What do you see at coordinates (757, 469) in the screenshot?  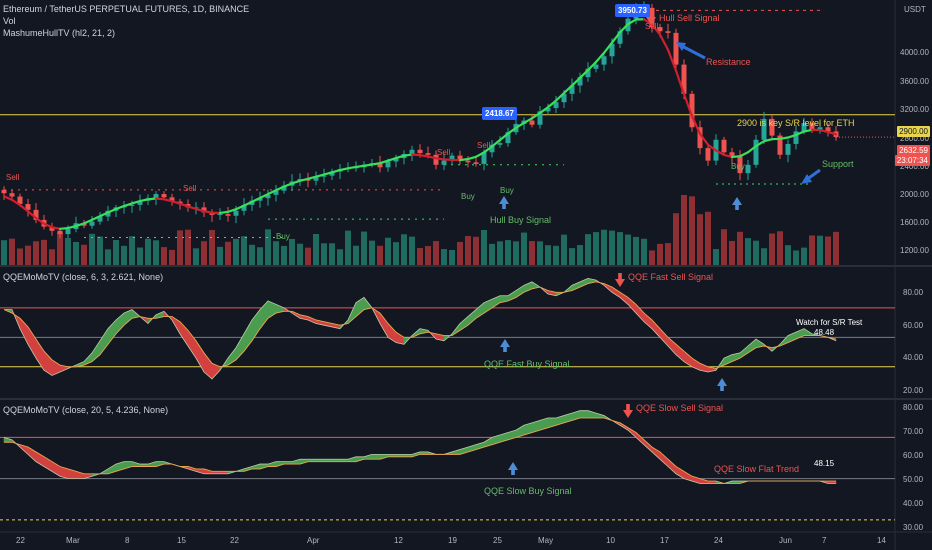 I see `qqe-slow-flat-label: QQE Slow Flat Trend` at bounding box center [757, 469].